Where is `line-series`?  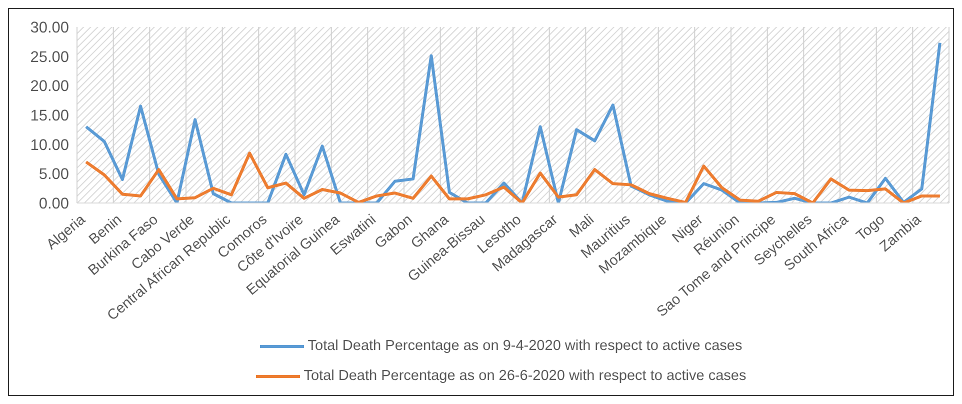 line-series is located at coordinates (513, 177).